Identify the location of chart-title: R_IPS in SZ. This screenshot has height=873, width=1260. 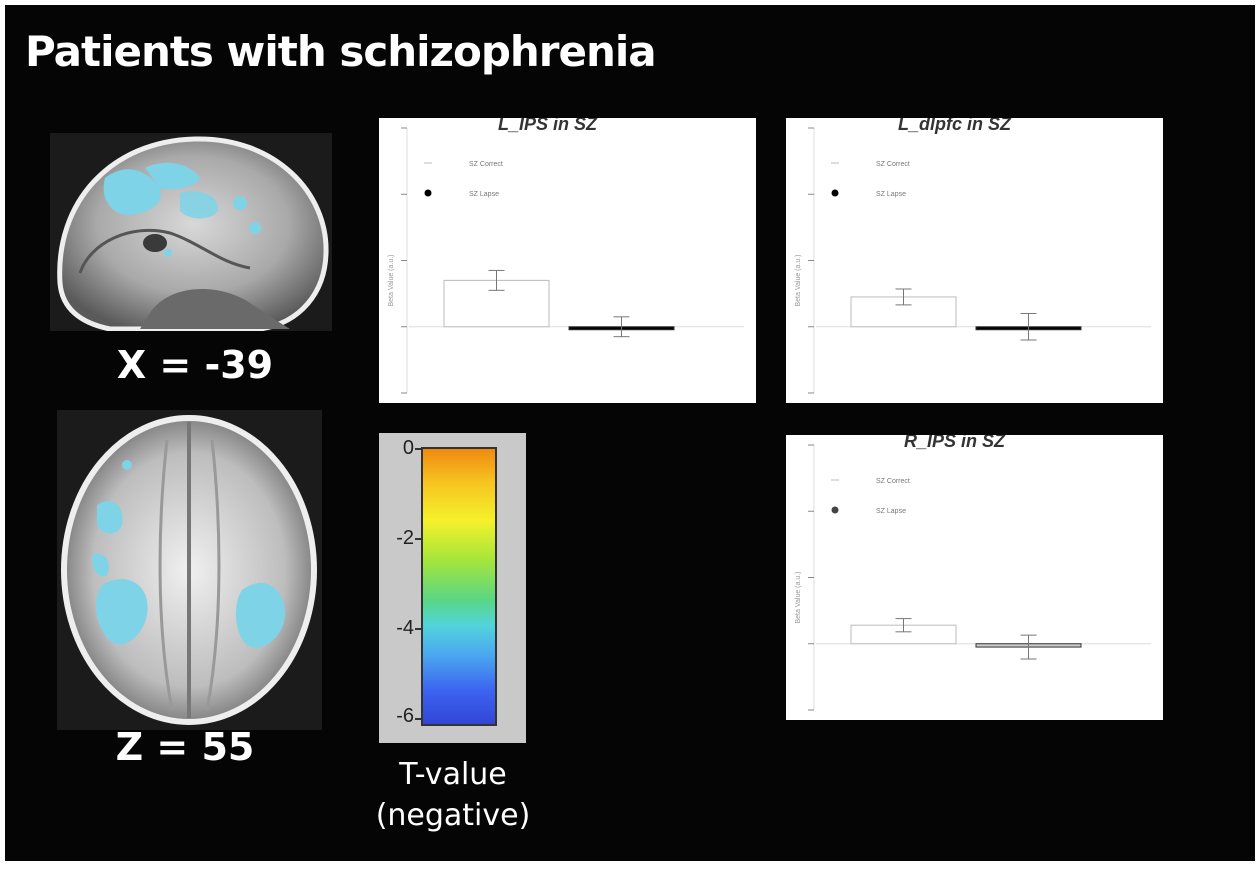
(955, 443).